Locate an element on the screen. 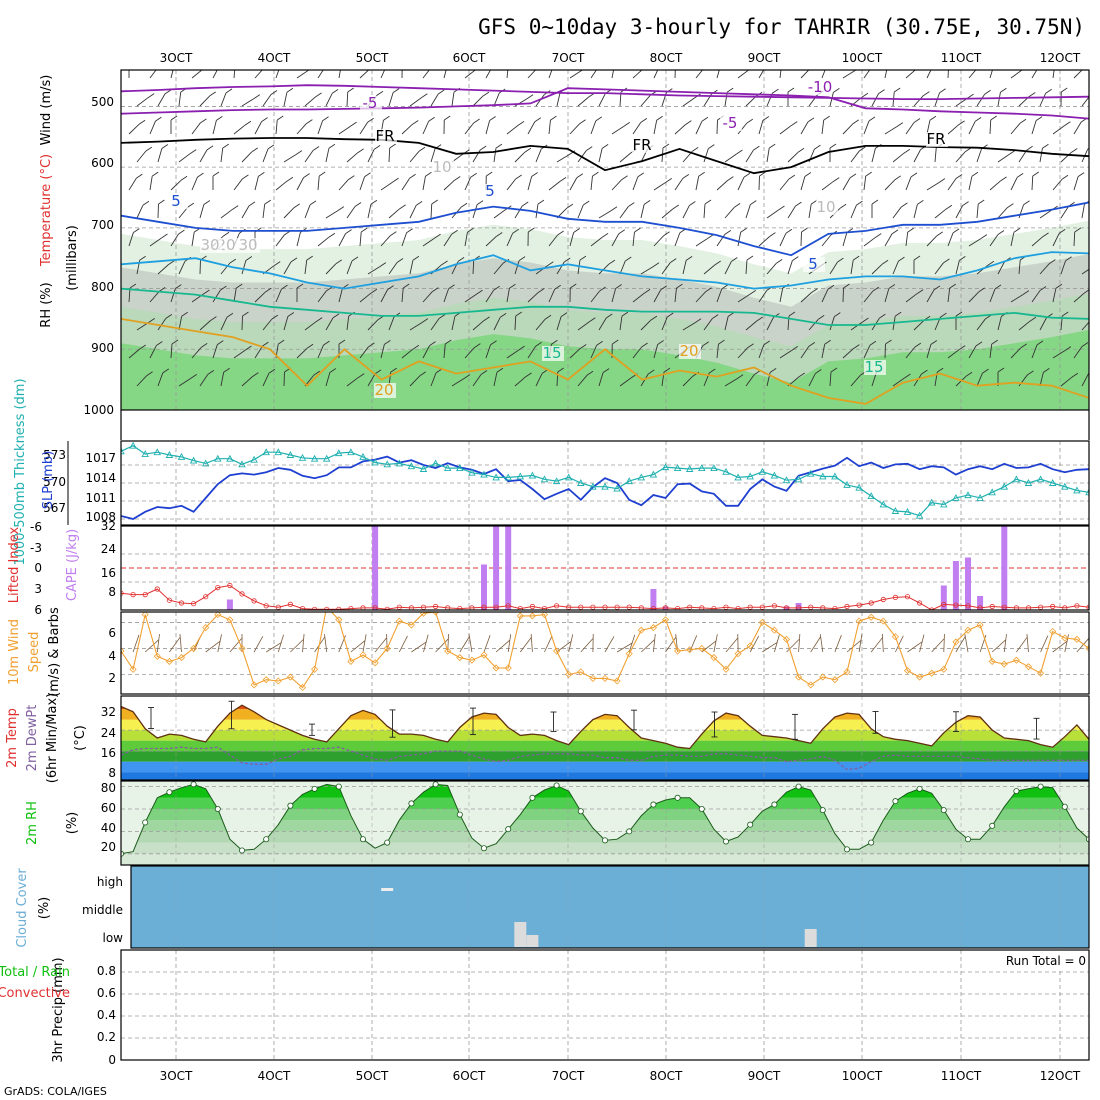  y-tick-label: 1014 is located at coordinates (100, 478).